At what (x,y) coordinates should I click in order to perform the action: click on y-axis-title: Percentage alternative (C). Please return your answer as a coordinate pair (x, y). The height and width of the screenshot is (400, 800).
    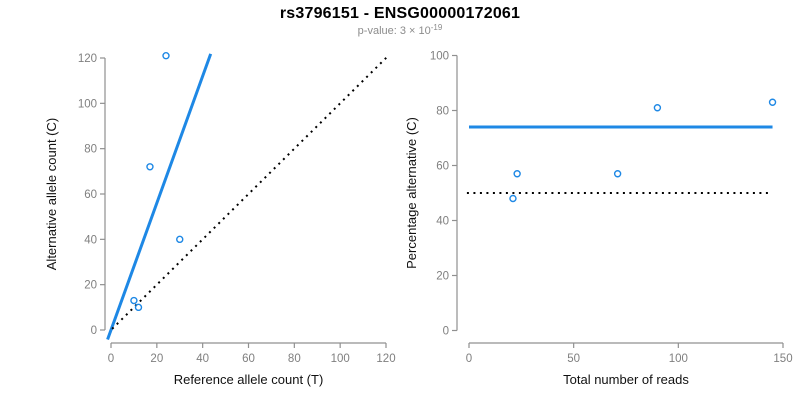
    Looking at the image, I should click on (411, 193).